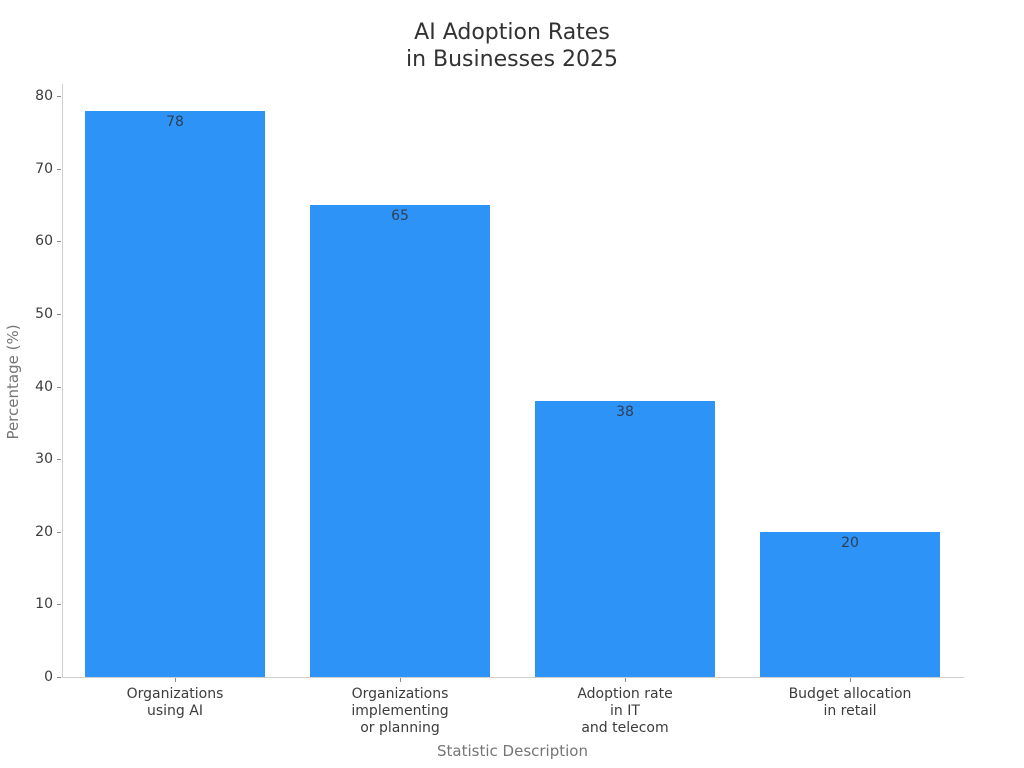 The height and width of the screenshot is (768, 1024). What do you see at coordinates (175, 702) in the screenshot?
I see `x-category-label: Organizations using AI` at bounding box center [175, 702].